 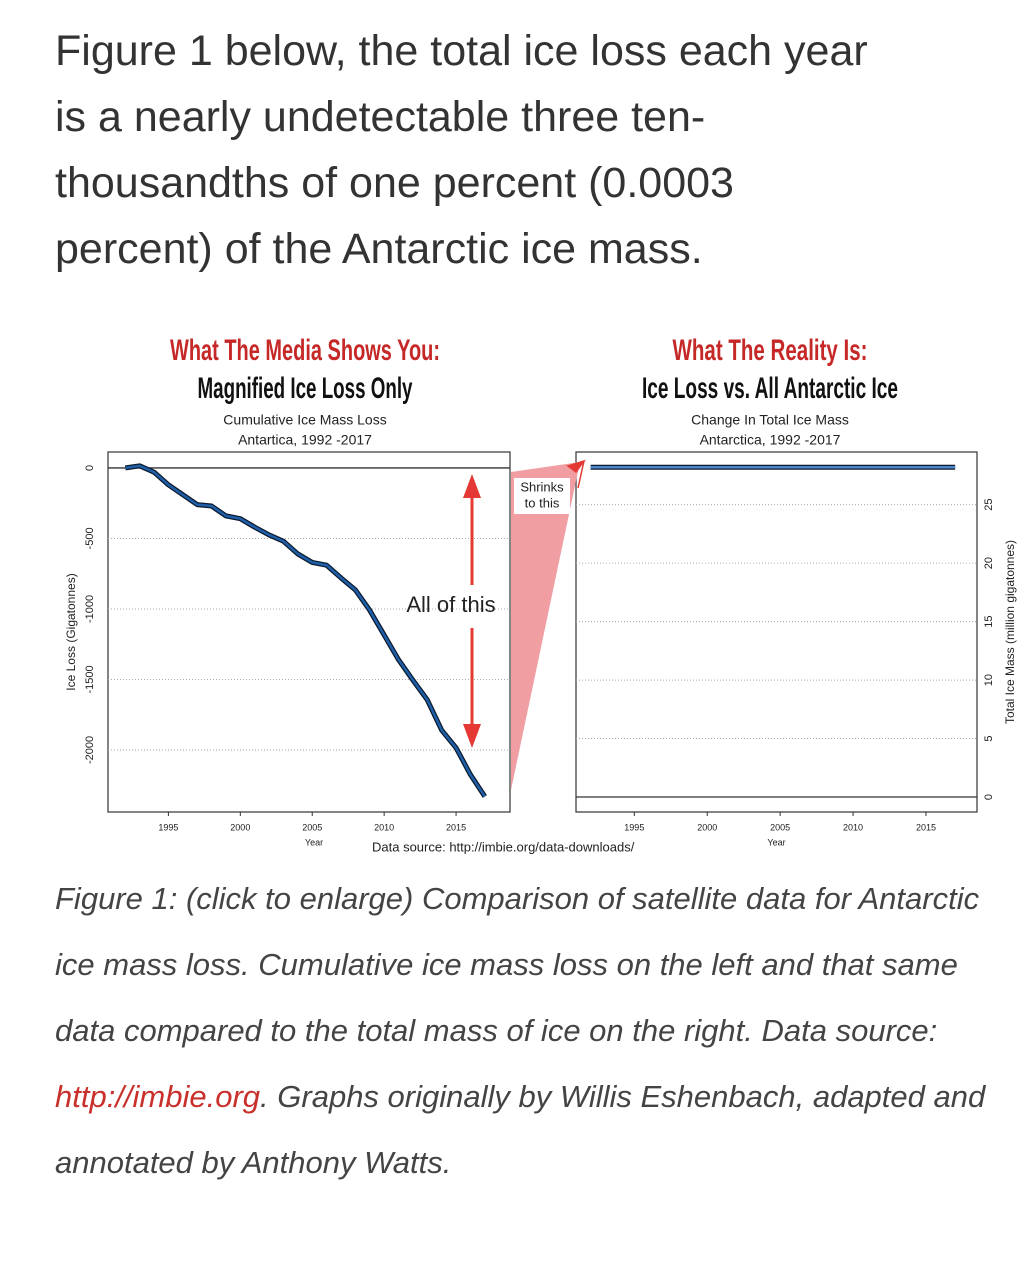 I want to click on y-tick-label: 20, so click(x=989, y=563).